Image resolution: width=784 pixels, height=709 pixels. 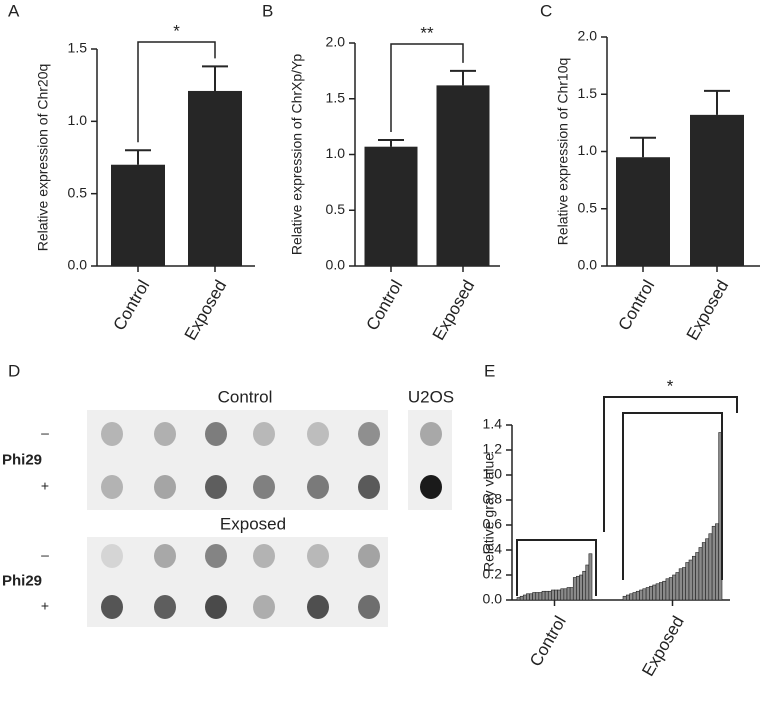 I want to click on panel-label: D, so click(x=14, y=370).